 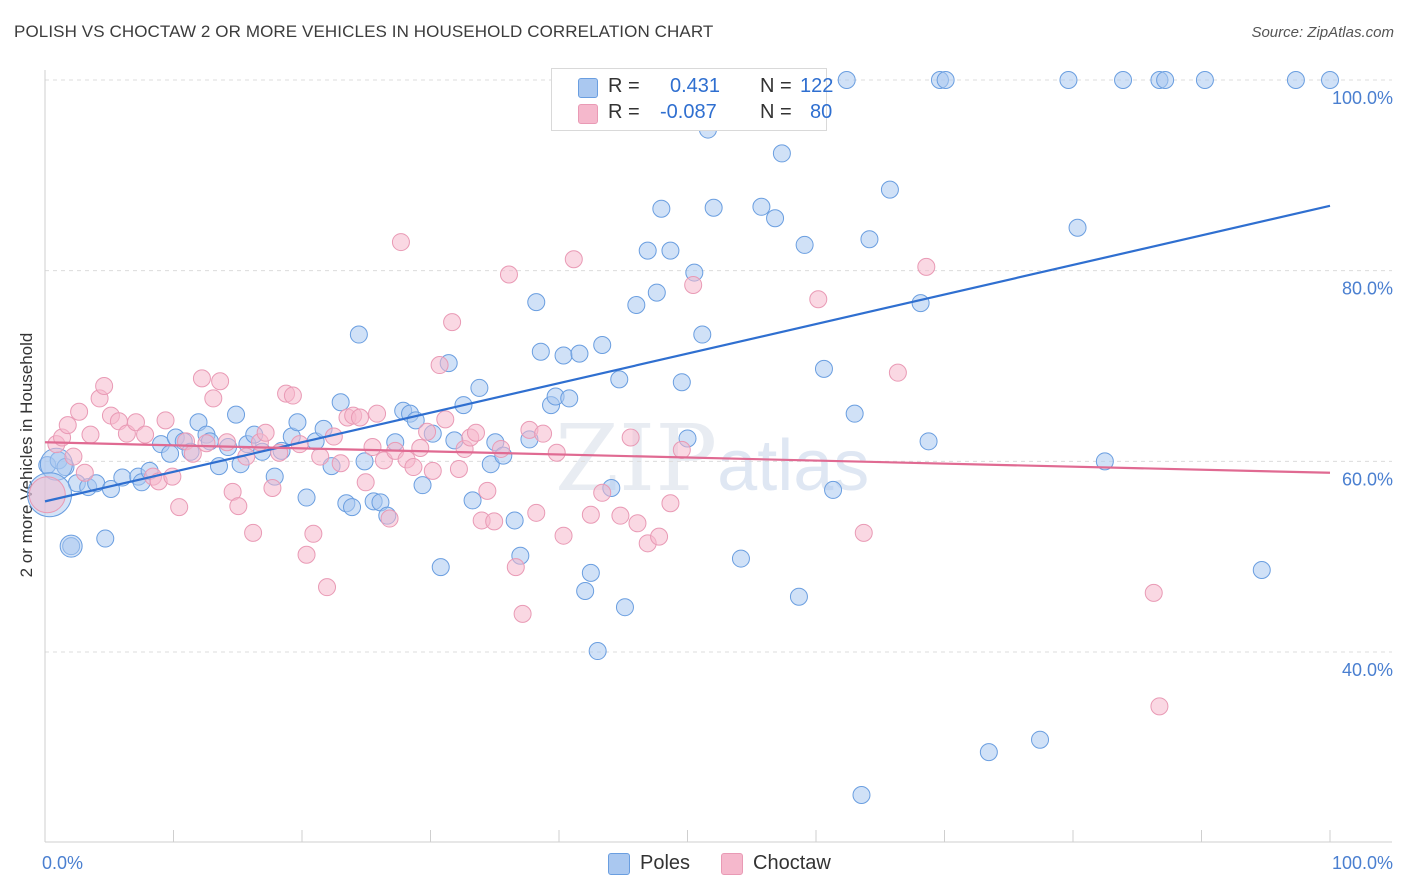 What do you see at coordinates (793, 466) in the screenshot?
I see `watermark-sub: atlas` at bounding box center [793, 466].